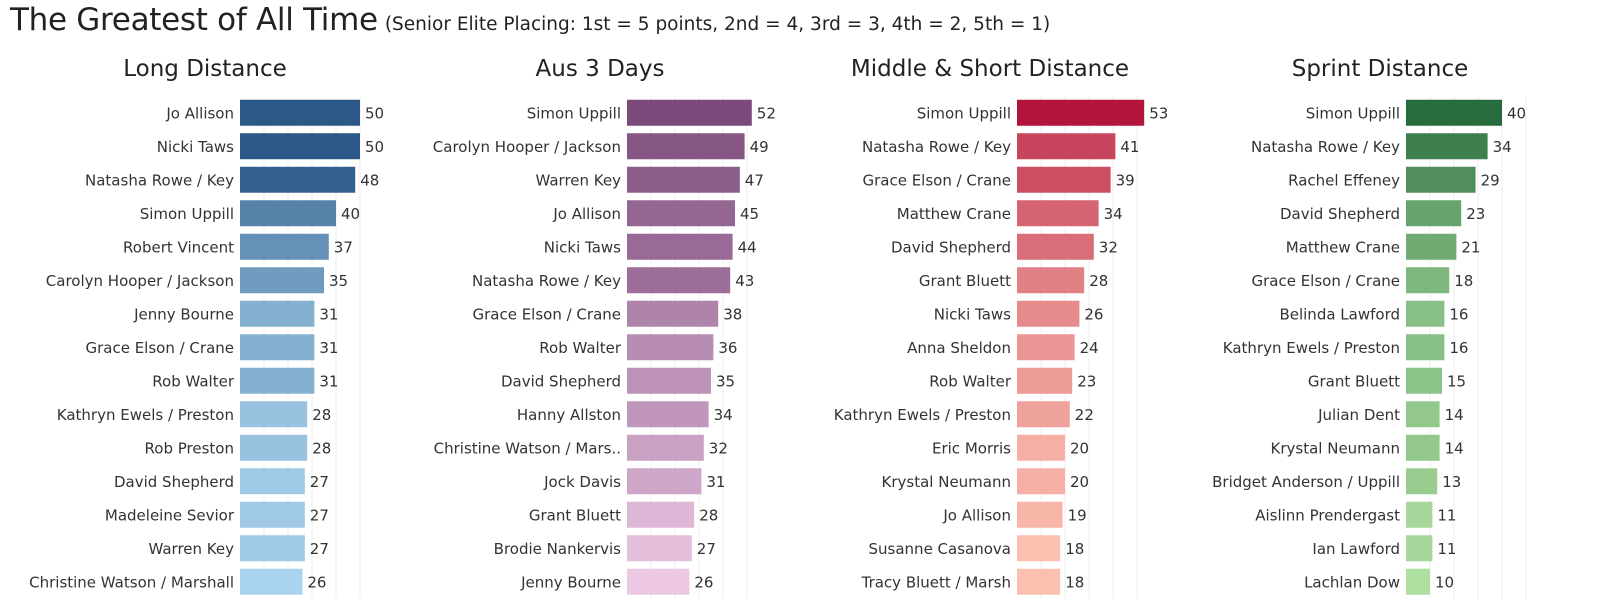 Image resolution: width=1600 pixels, height=612 pixels. Describe the element at coordinates (374, 147) in the screenshot. I see `bar-value-label: 50` at that location.